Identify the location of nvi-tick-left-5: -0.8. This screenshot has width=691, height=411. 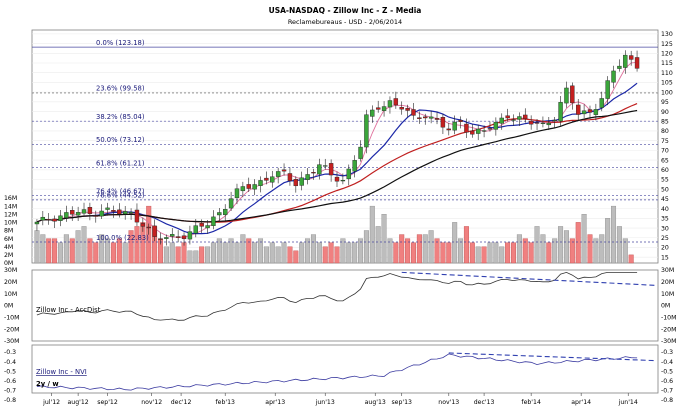
(10, 400).